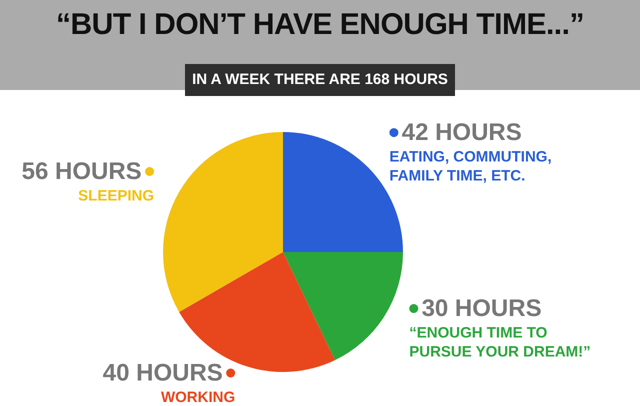 The height and width of the screenshot is (406, 640). I want to click on chart-title: “BUT I DON’T HAVE ENOUGH TIME...”, so click(320, 25).